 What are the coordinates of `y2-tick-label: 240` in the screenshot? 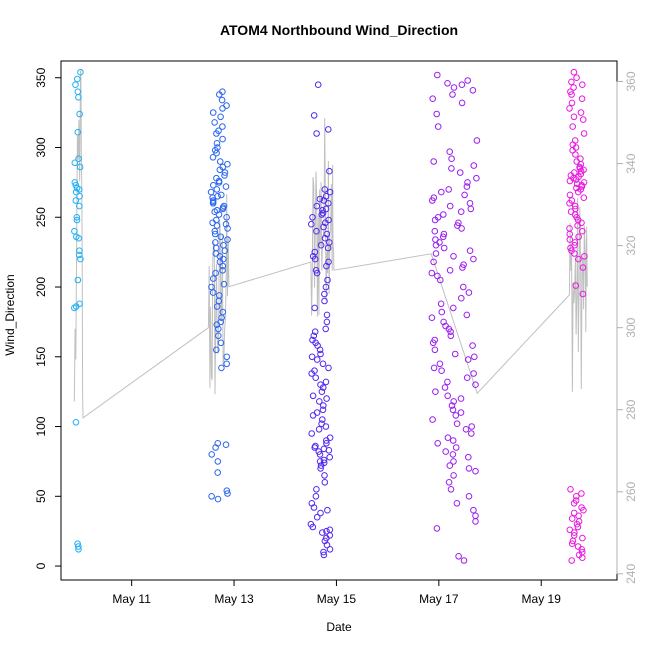 It's located at (631, 574).